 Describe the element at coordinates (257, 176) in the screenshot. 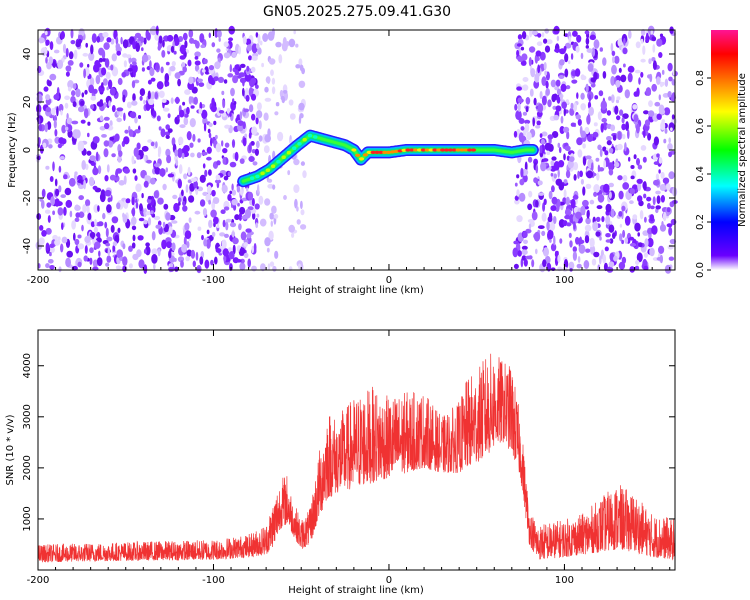

I see `ridge-blob` at that location.